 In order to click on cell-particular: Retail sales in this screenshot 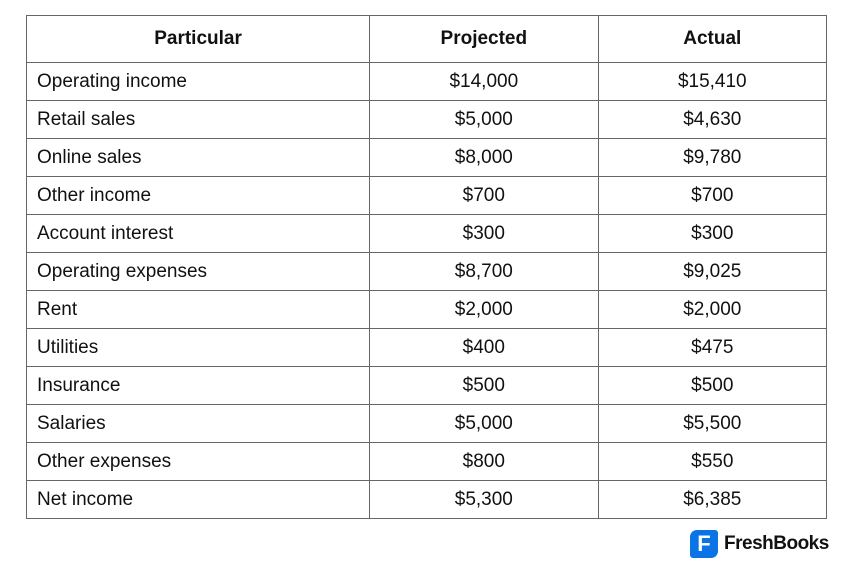, I will do `click(198, 119)`.